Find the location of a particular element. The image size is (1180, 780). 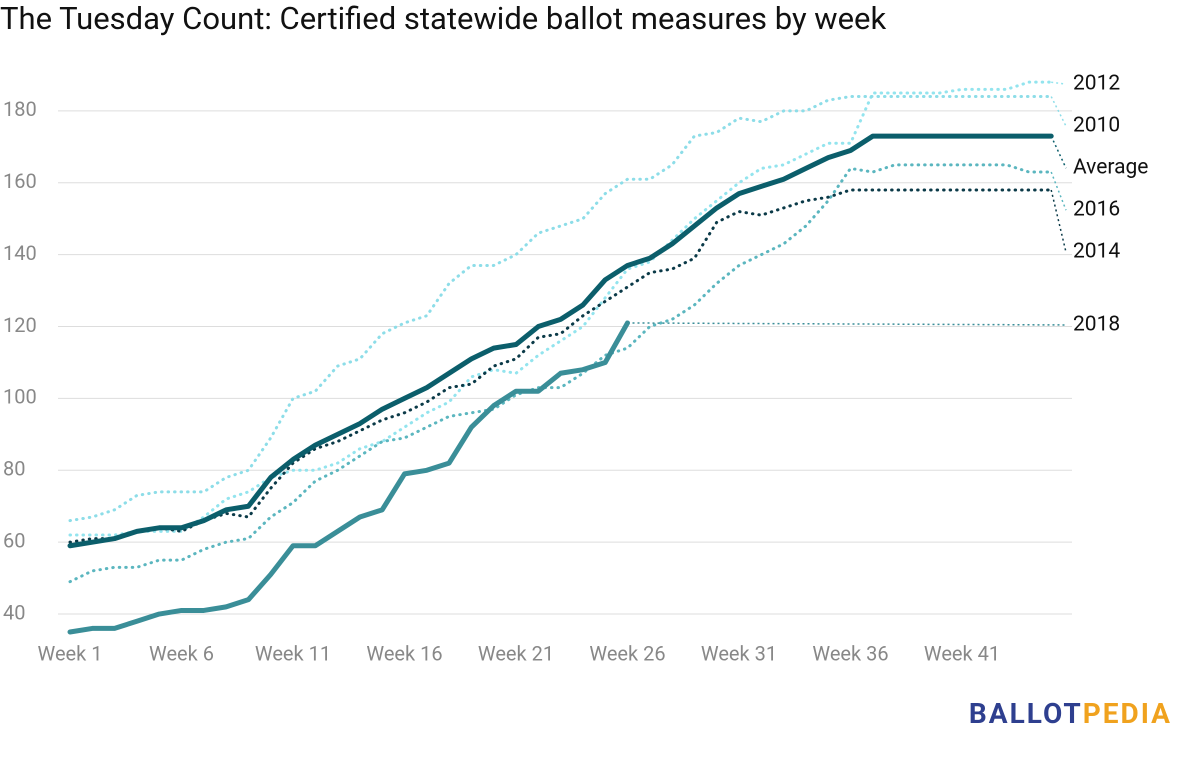

series-label: 2018 is located at coordinates (1096, 325).